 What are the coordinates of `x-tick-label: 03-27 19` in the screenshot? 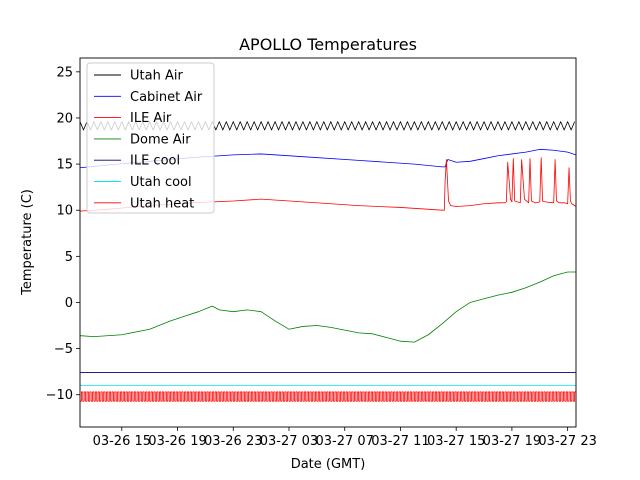 It's located at (512, 441).